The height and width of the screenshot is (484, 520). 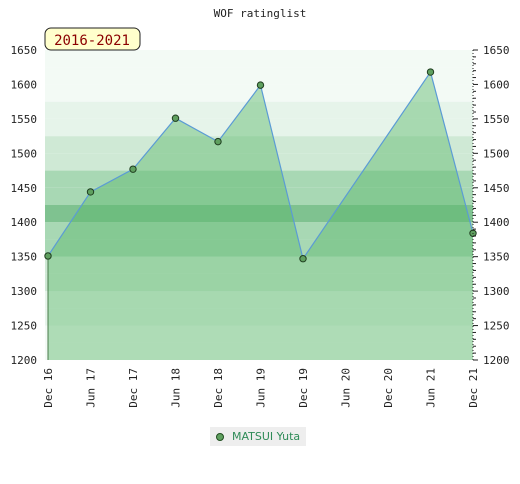 I want to click on x-tick-label: Dec 17, so click(x=133, y=388).